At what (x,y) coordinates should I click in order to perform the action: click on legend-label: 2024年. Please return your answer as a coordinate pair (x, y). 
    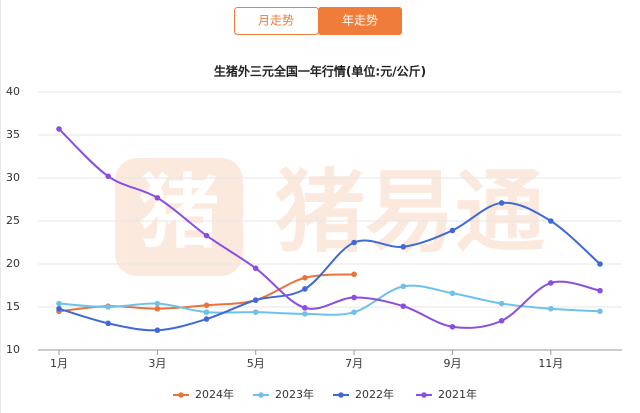
    Looking at the image, I should click on (214, 394).